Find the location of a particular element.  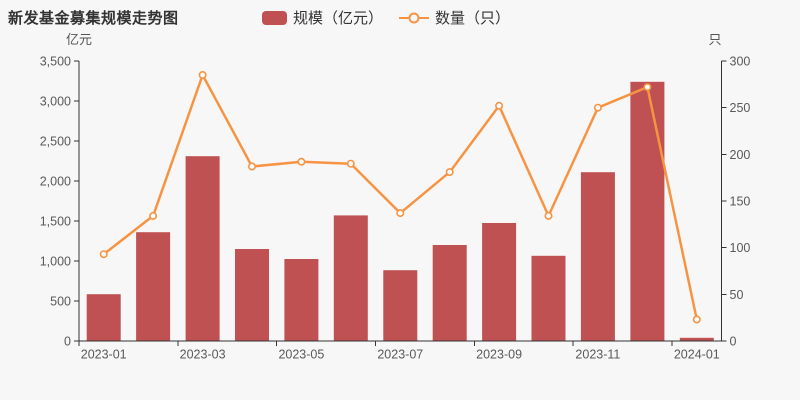

line-series-swatch-icon is located at coordinates (414, 18).